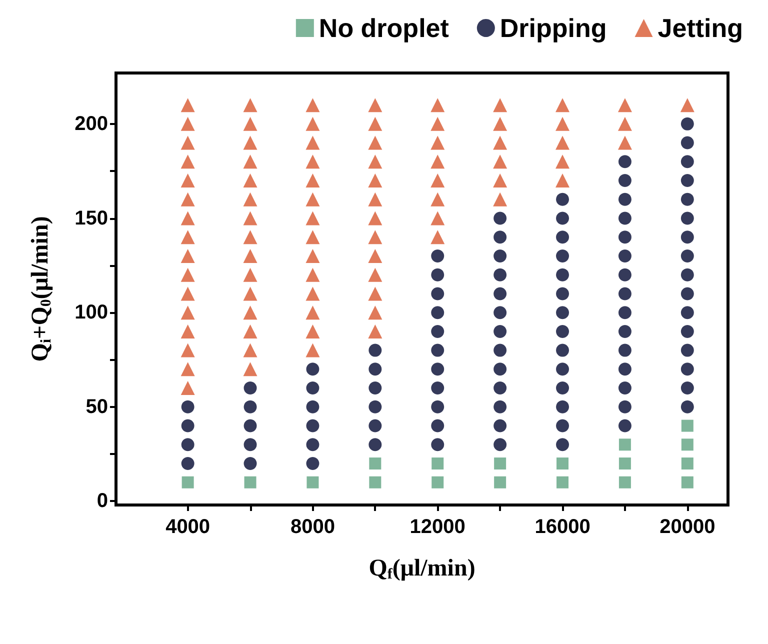 The image size is (768, 644). Describe the element at coordinates (562, 527) in the screenshot. I see `x-tick-label: 16000` at that location.